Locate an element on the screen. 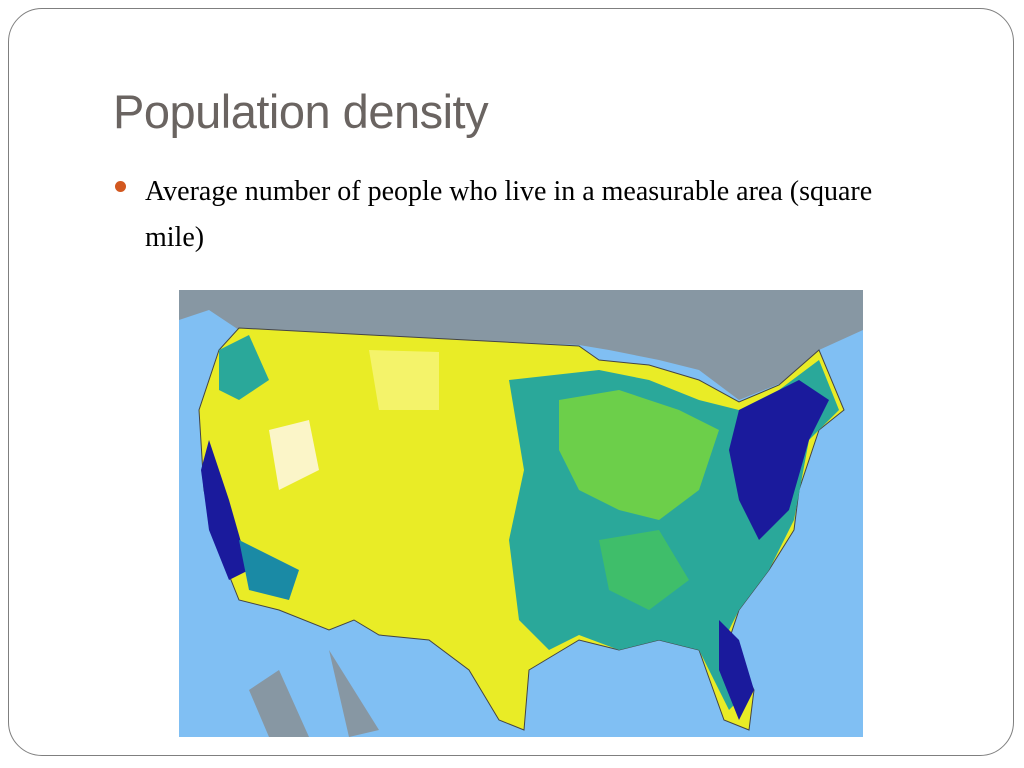 The width and height of the screenshot is (1024, 768). slide-title: Population density is located at coordinates (301, 111).